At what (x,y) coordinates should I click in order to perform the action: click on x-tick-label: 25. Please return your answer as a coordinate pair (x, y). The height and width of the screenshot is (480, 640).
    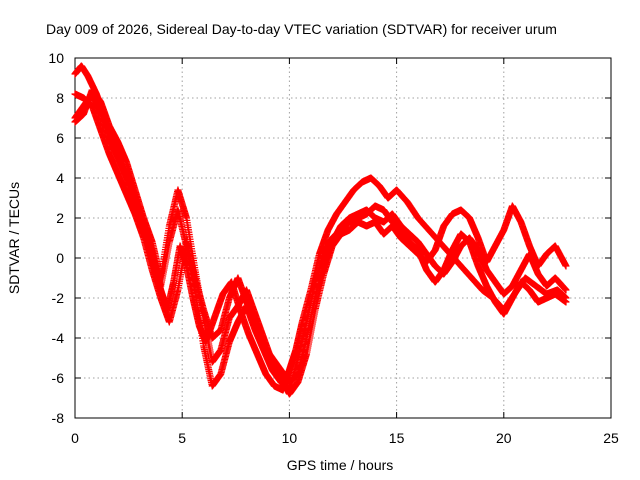
    Looking at the image, I should click on (611, 438).